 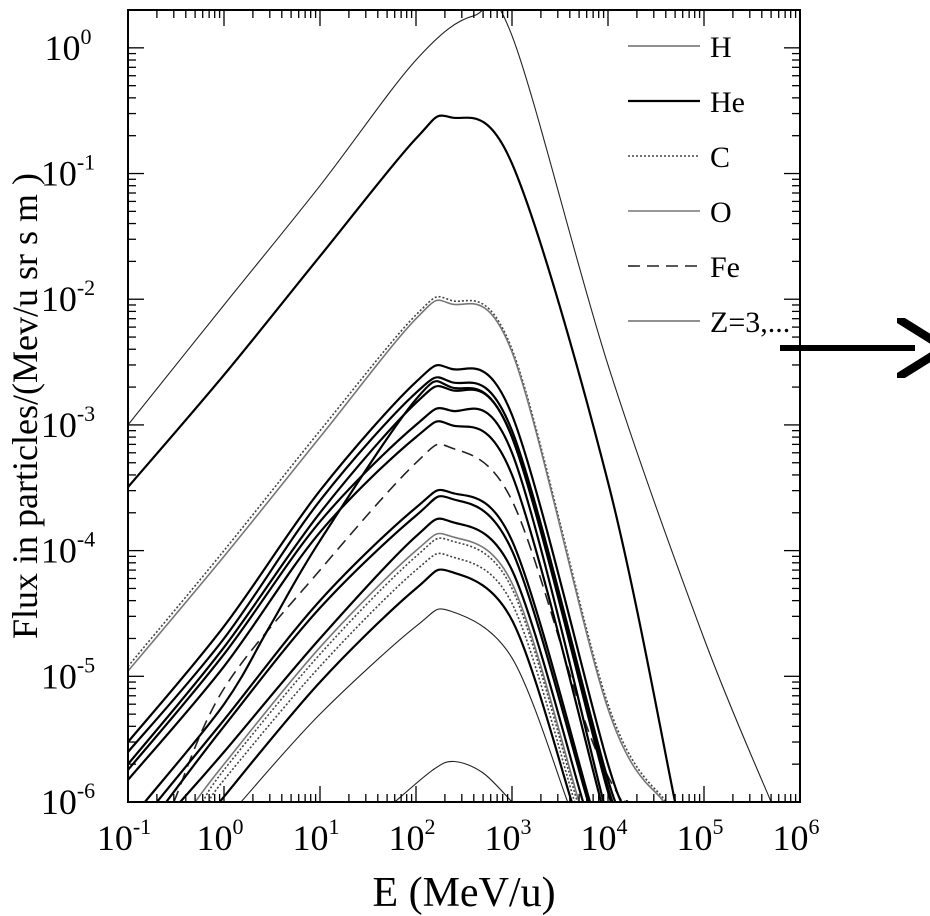 I want to click on y-tick-labels: 10⁻⁶ 10⁻⁵ 10⁻⁴ 10⁻³ 10⁻² 10⁻¹ 10⁰, so click(x=68, y=423).